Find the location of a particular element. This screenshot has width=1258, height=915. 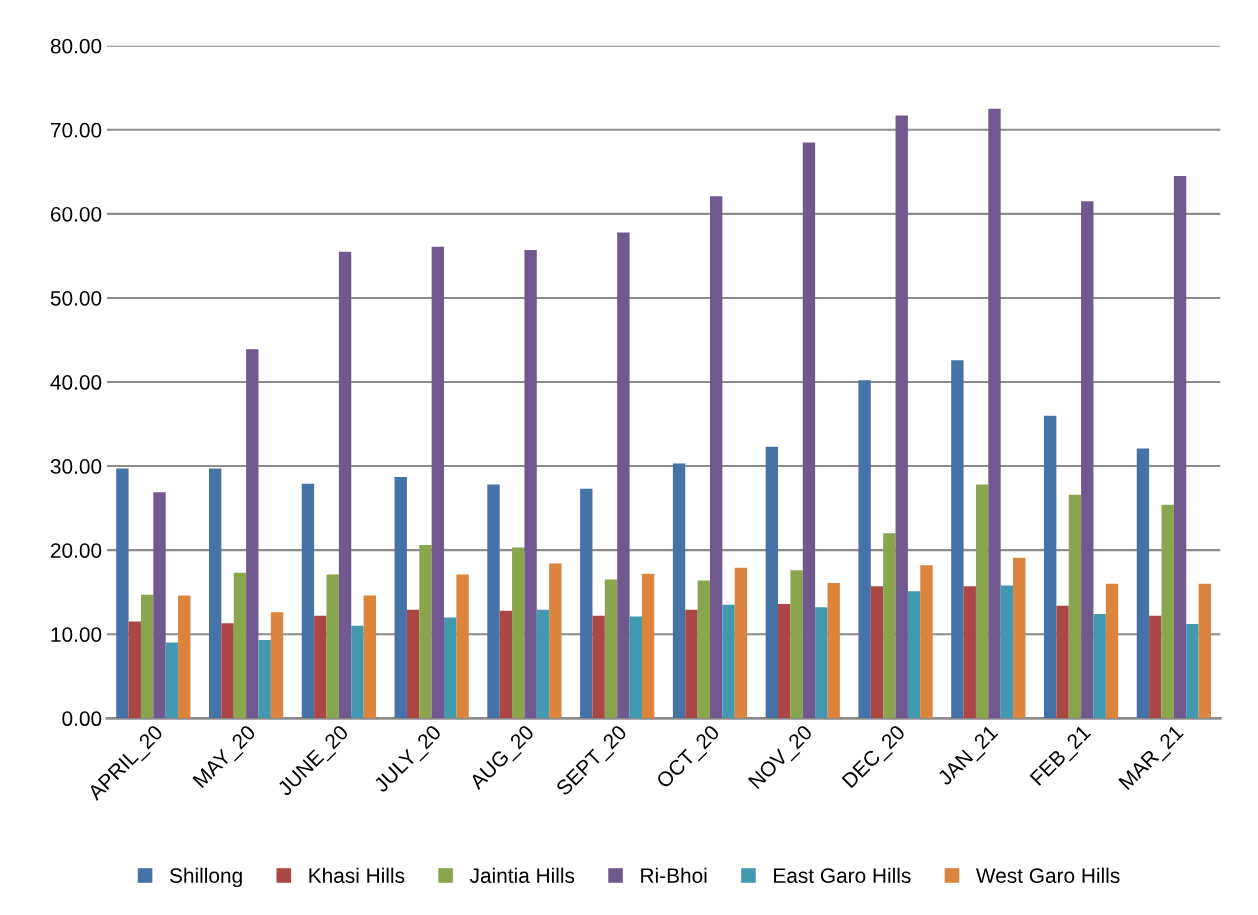

y-tick-label: 80.00 is located at coordinates (76, 46).